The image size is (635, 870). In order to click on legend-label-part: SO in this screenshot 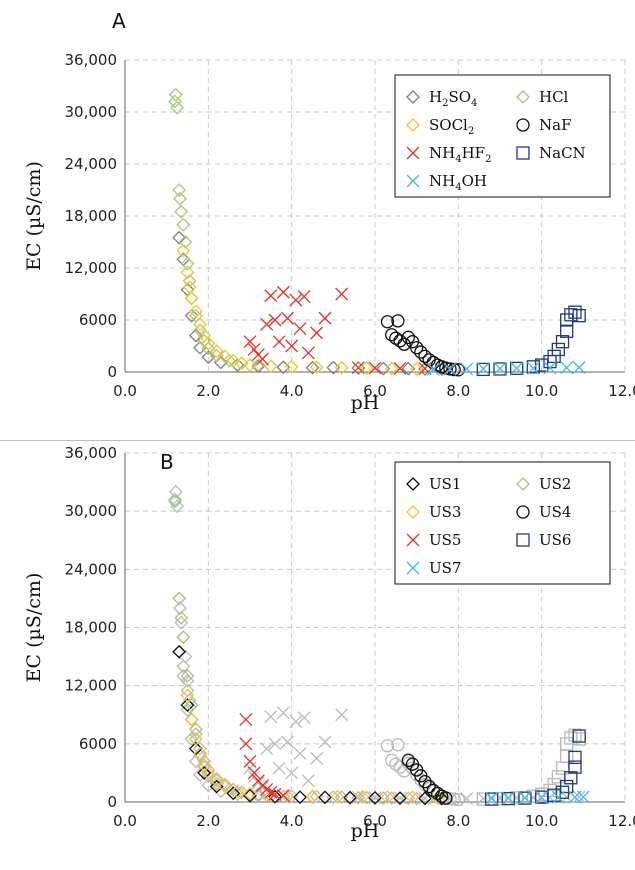, I will do `click(459, 97)`.